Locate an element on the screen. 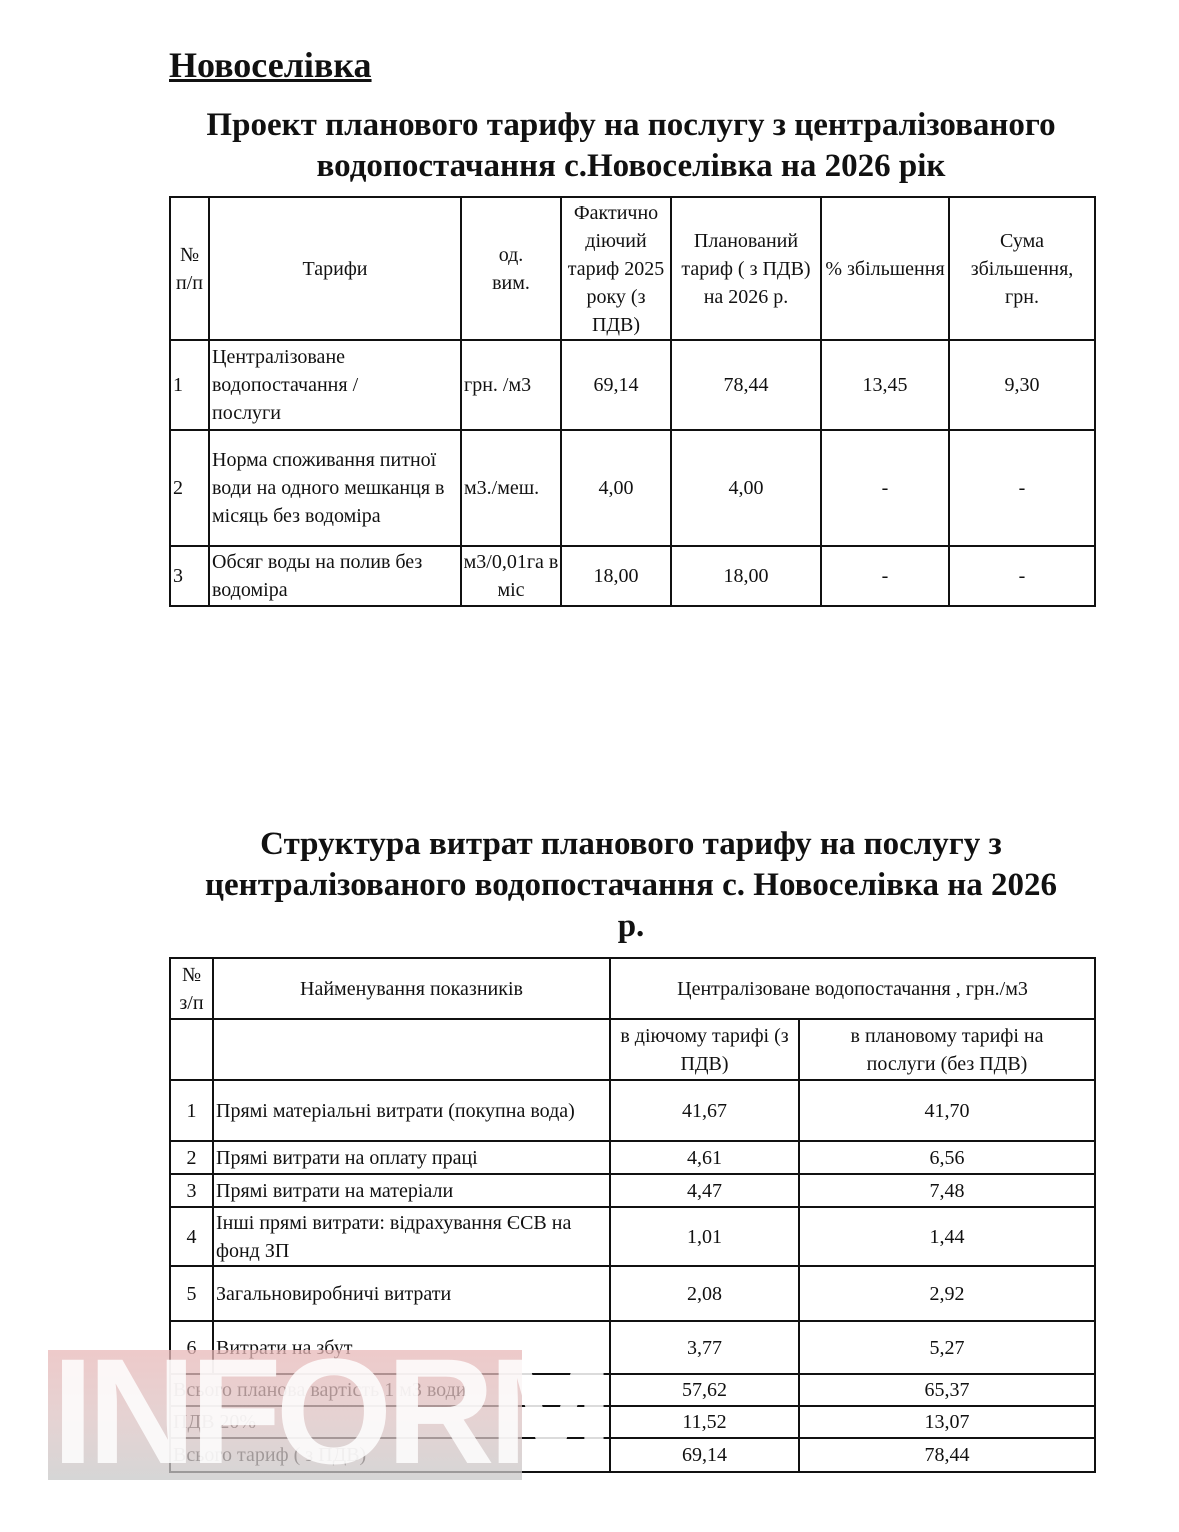  cell: 5,27 is located at coordinates (947, 1347).